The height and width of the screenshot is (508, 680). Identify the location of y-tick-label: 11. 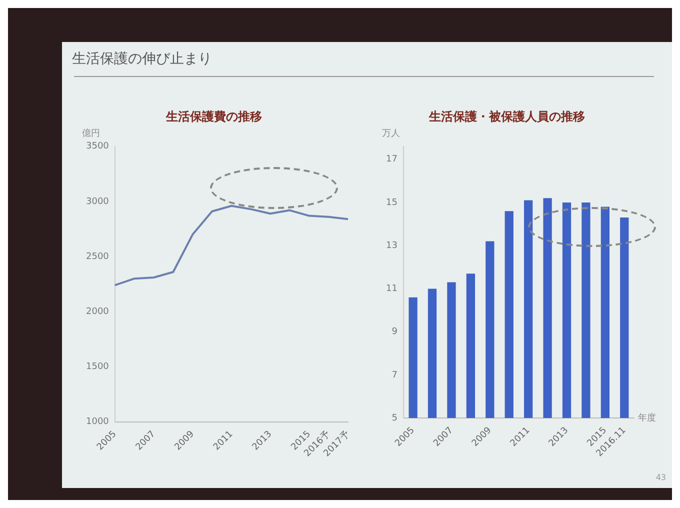
(392, 289).